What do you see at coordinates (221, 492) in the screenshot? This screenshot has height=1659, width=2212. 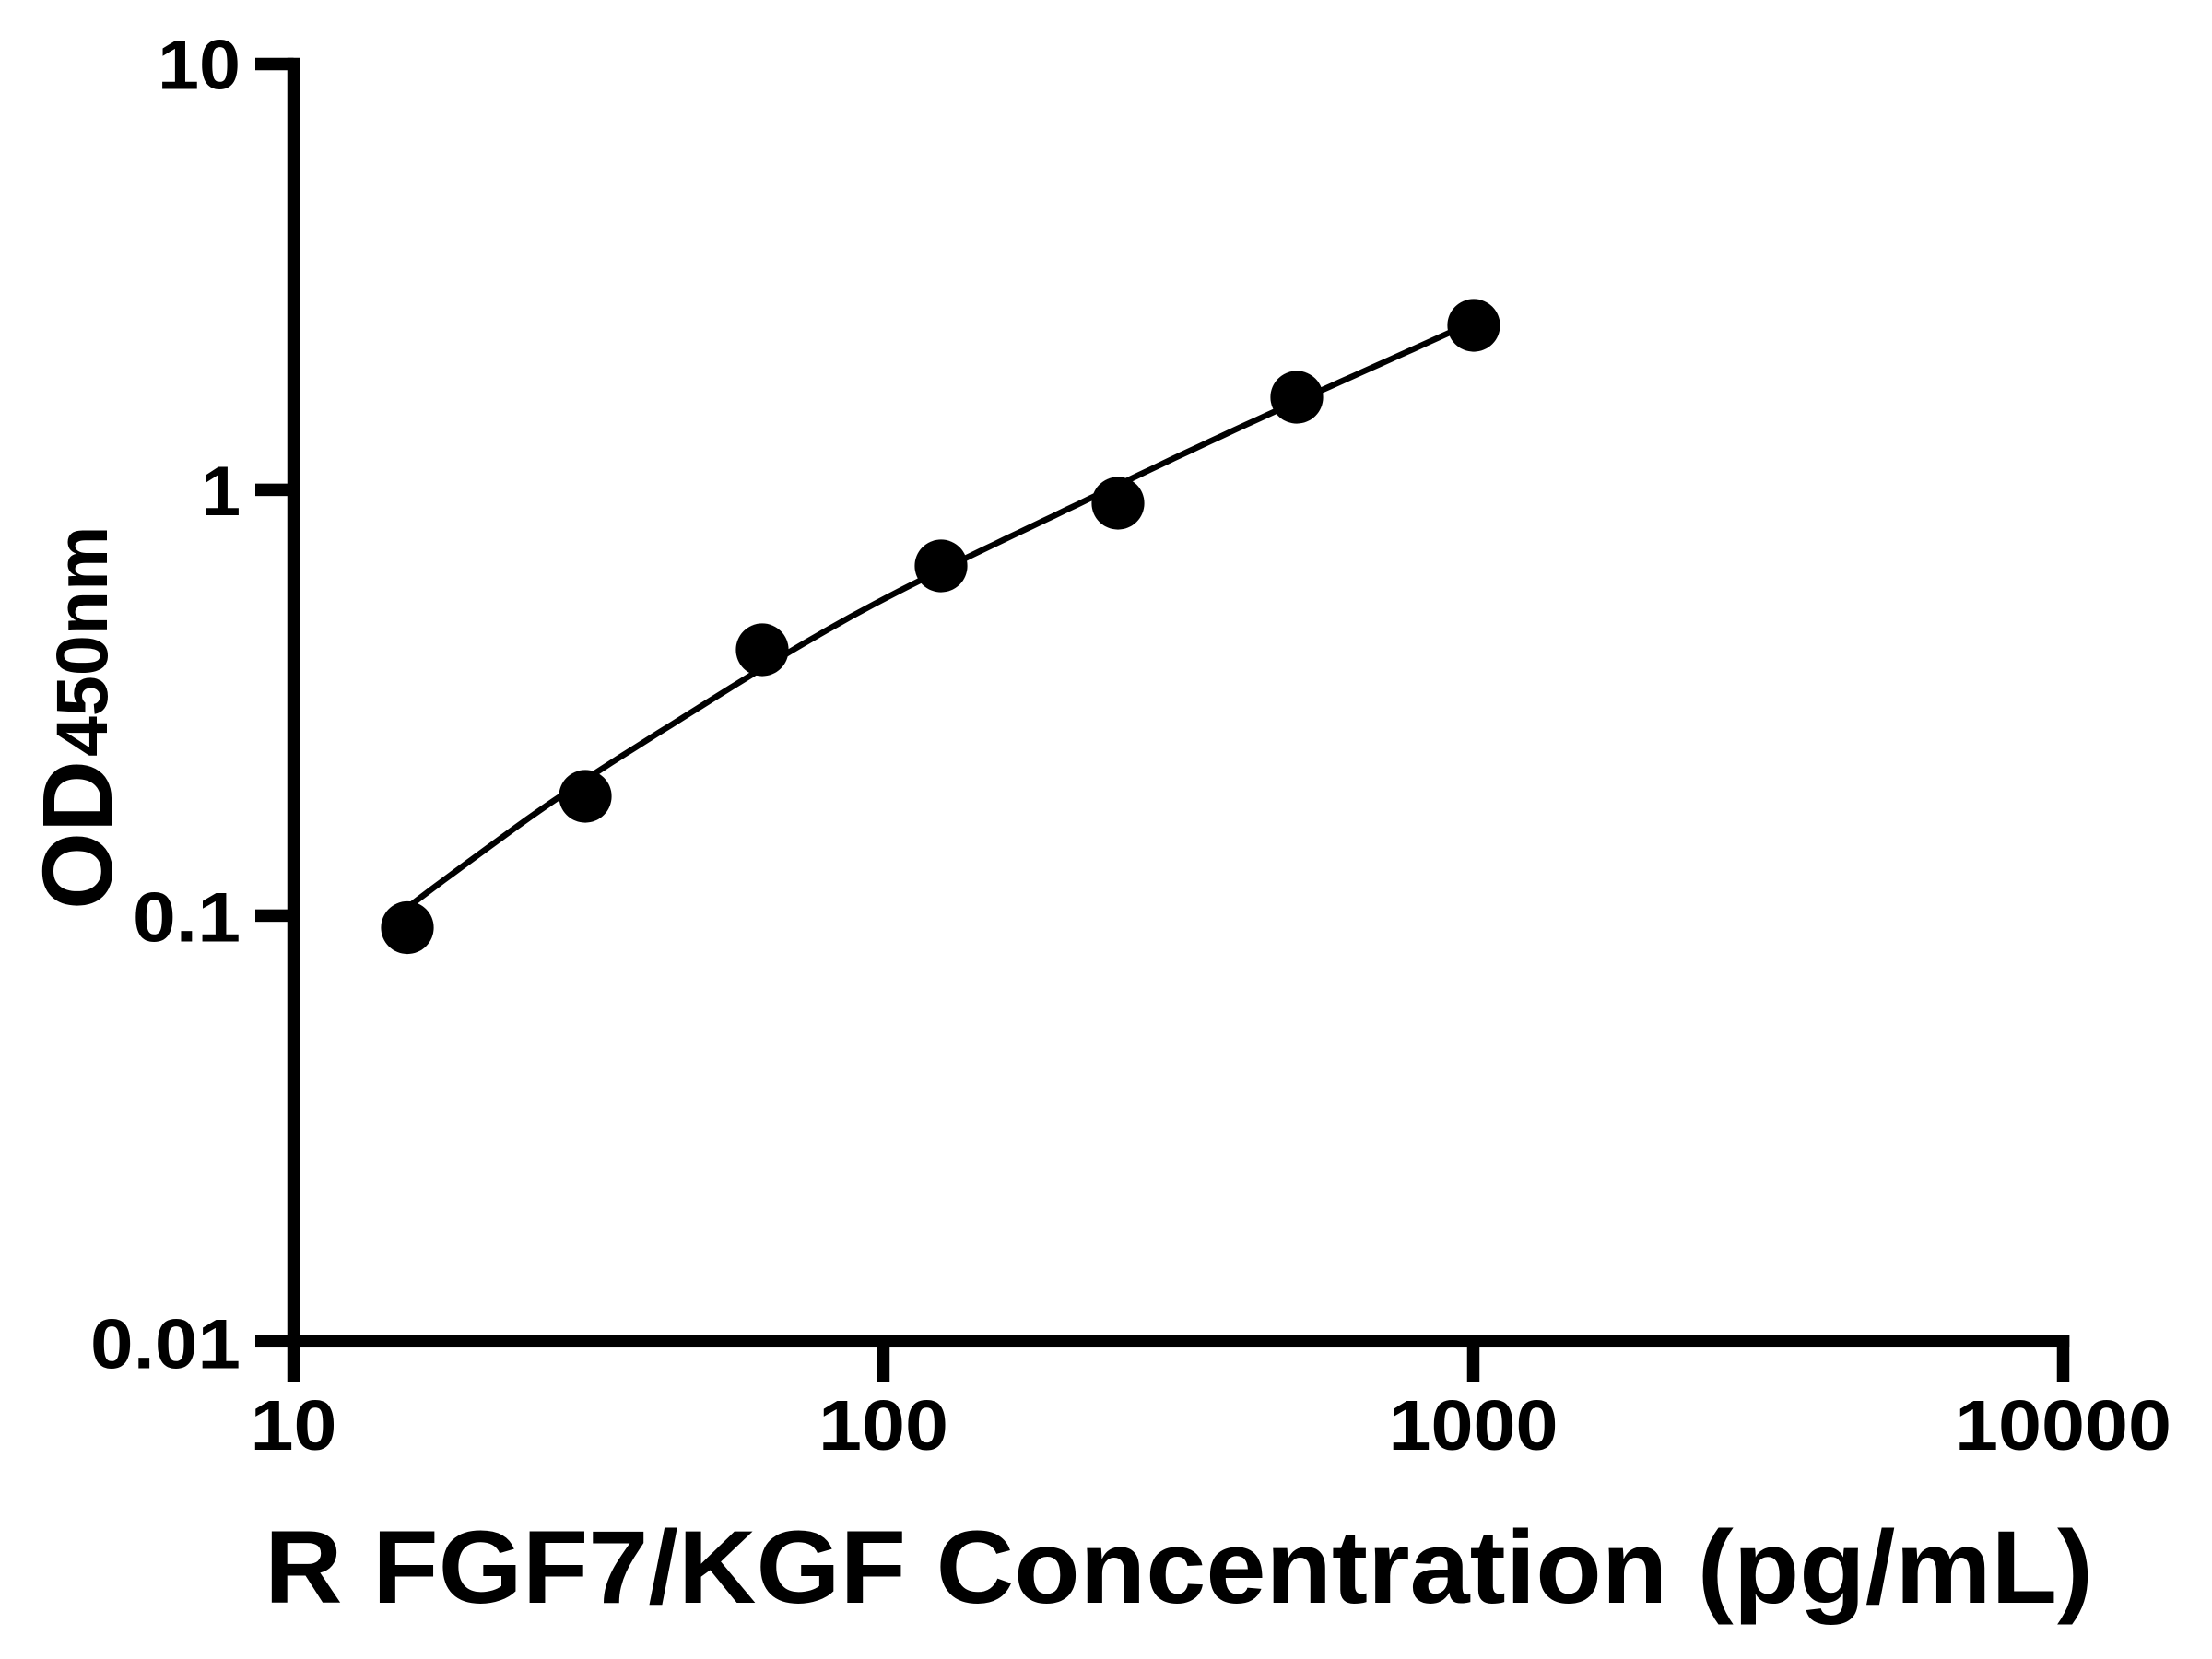 I see `svg-text: 1` at bounding box center [221, 492].